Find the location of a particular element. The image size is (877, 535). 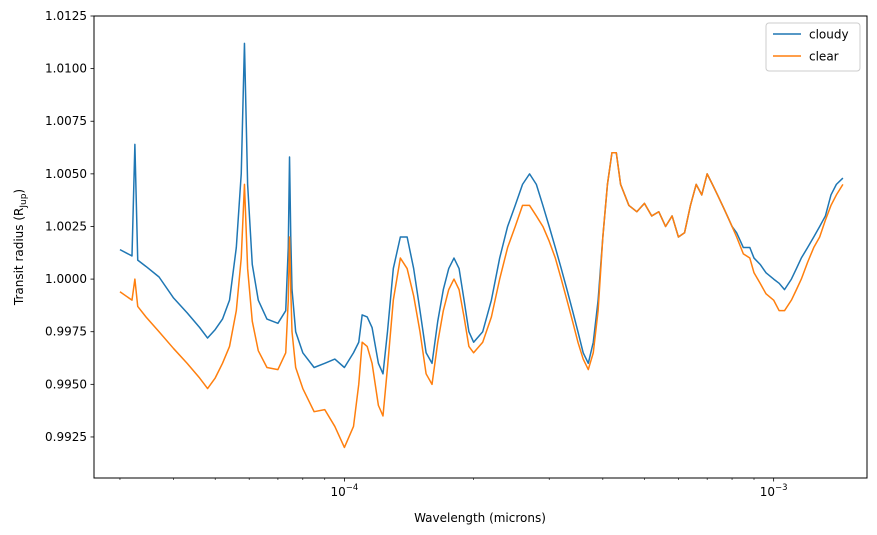

legend-box is located at coordinates (813, 47).